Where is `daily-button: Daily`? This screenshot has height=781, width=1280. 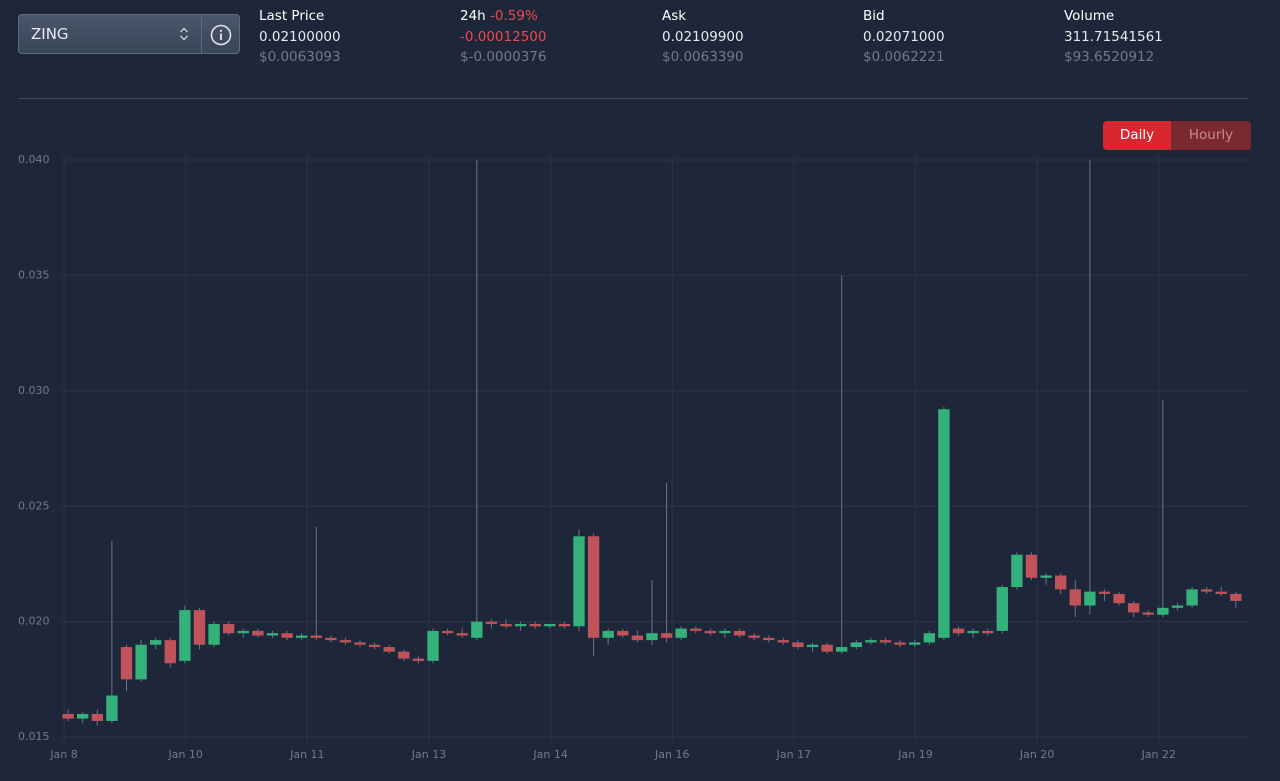
daily-button: Daily is located at coordinates (1137, 135).